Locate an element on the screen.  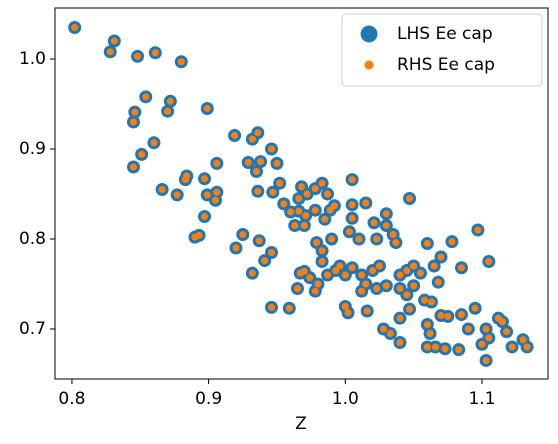
legend-label: RHS Ee cap is located at coordinates (446, 65).